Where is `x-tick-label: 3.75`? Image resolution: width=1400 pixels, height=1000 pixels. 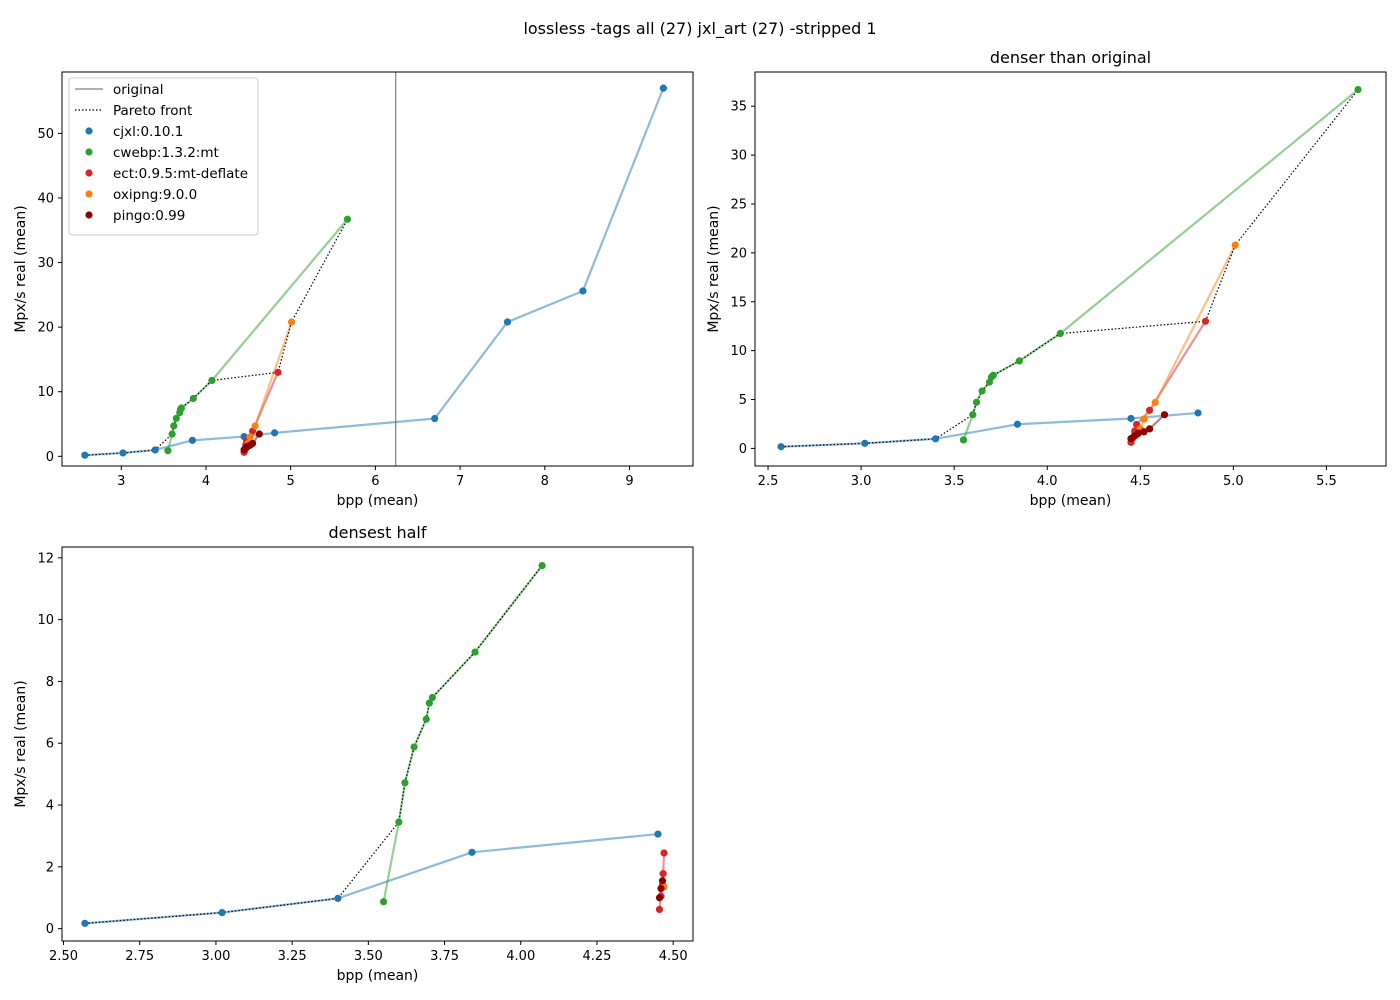
x-tick-label: 3.75 is located at coordinates (444, 956).